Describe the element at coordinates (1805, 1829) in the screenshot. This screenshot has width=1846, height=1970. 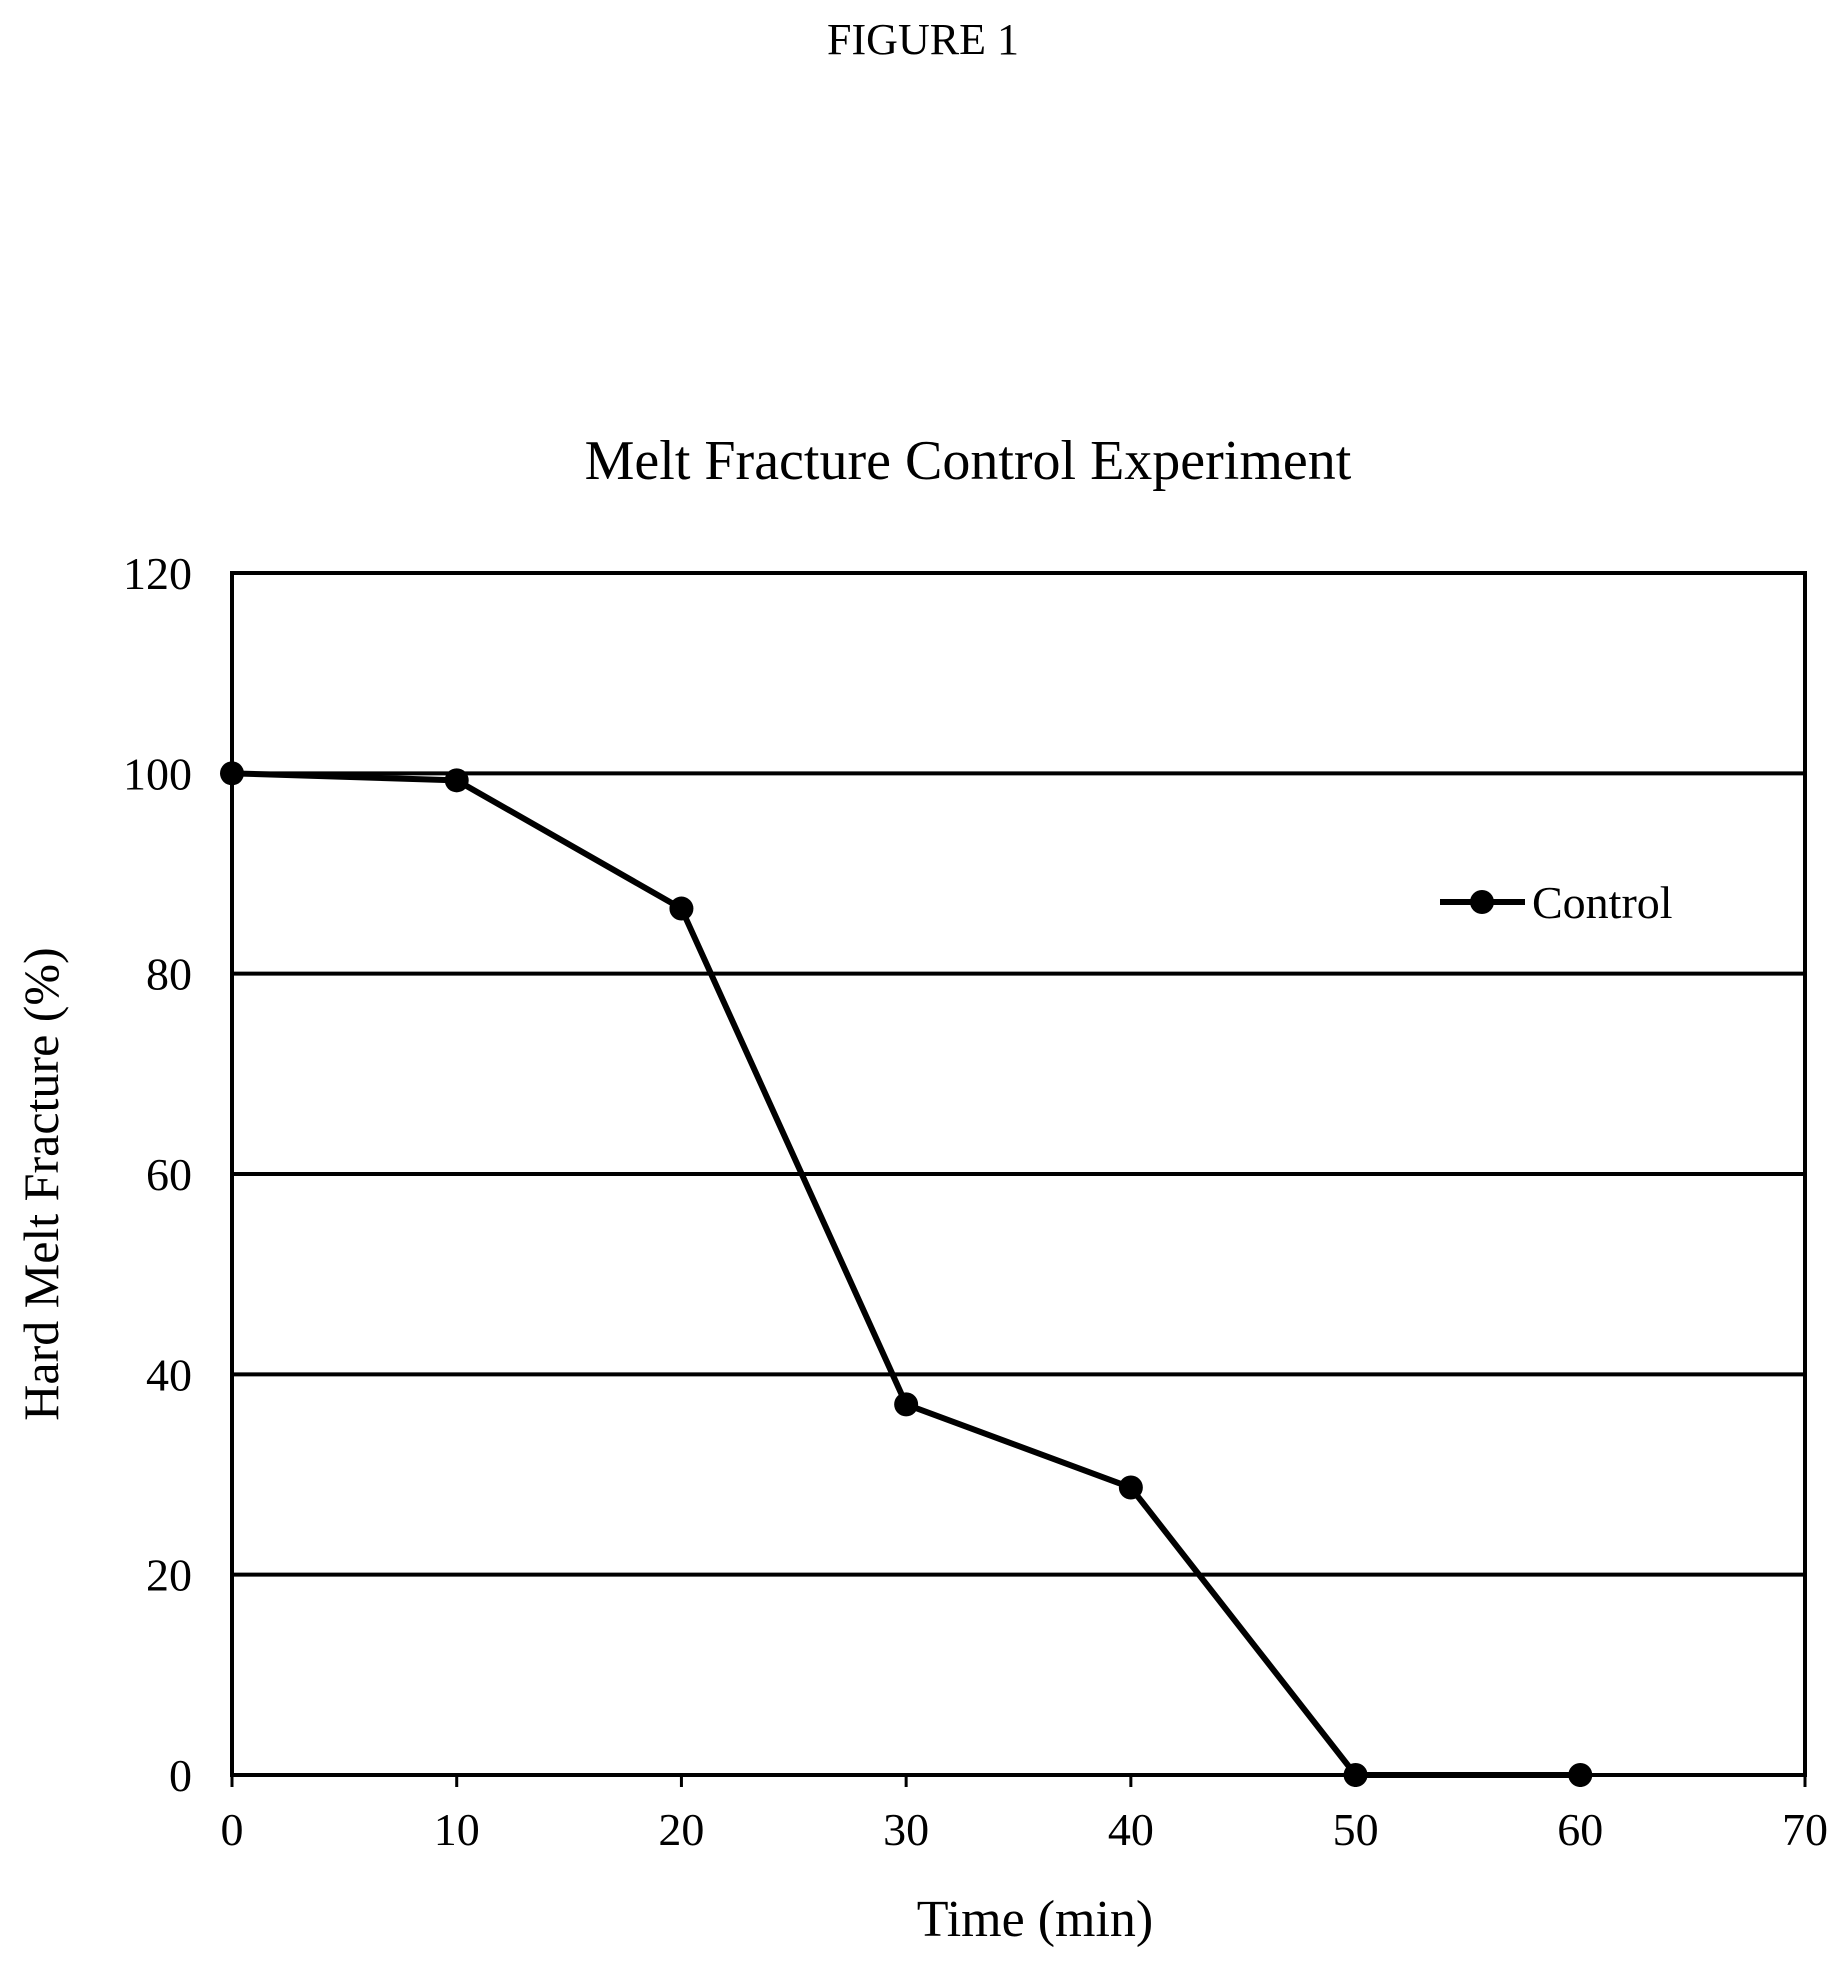
I see `x-tick-label: 70` at that location.